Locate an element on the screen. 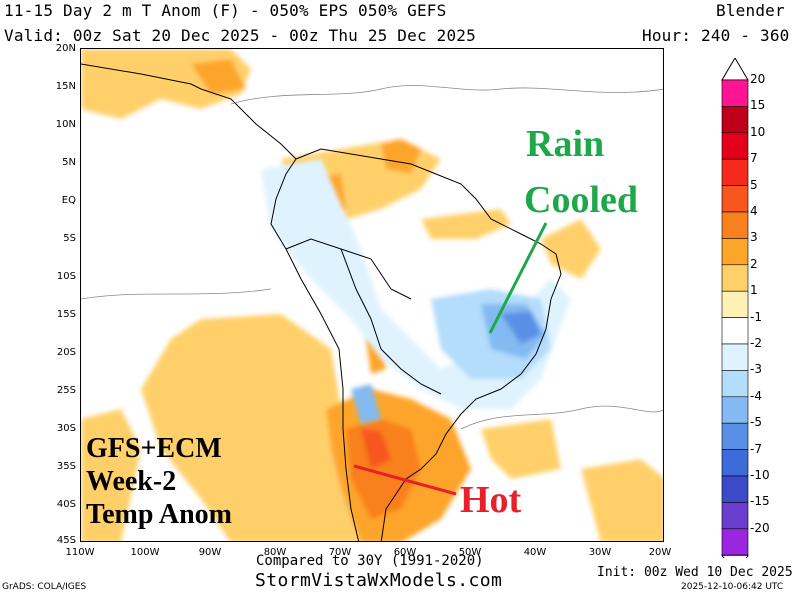 Image resolution: width=799 pixels, height=593 pixels. cooled-label: Cooled is located at coordinates (581, 200).